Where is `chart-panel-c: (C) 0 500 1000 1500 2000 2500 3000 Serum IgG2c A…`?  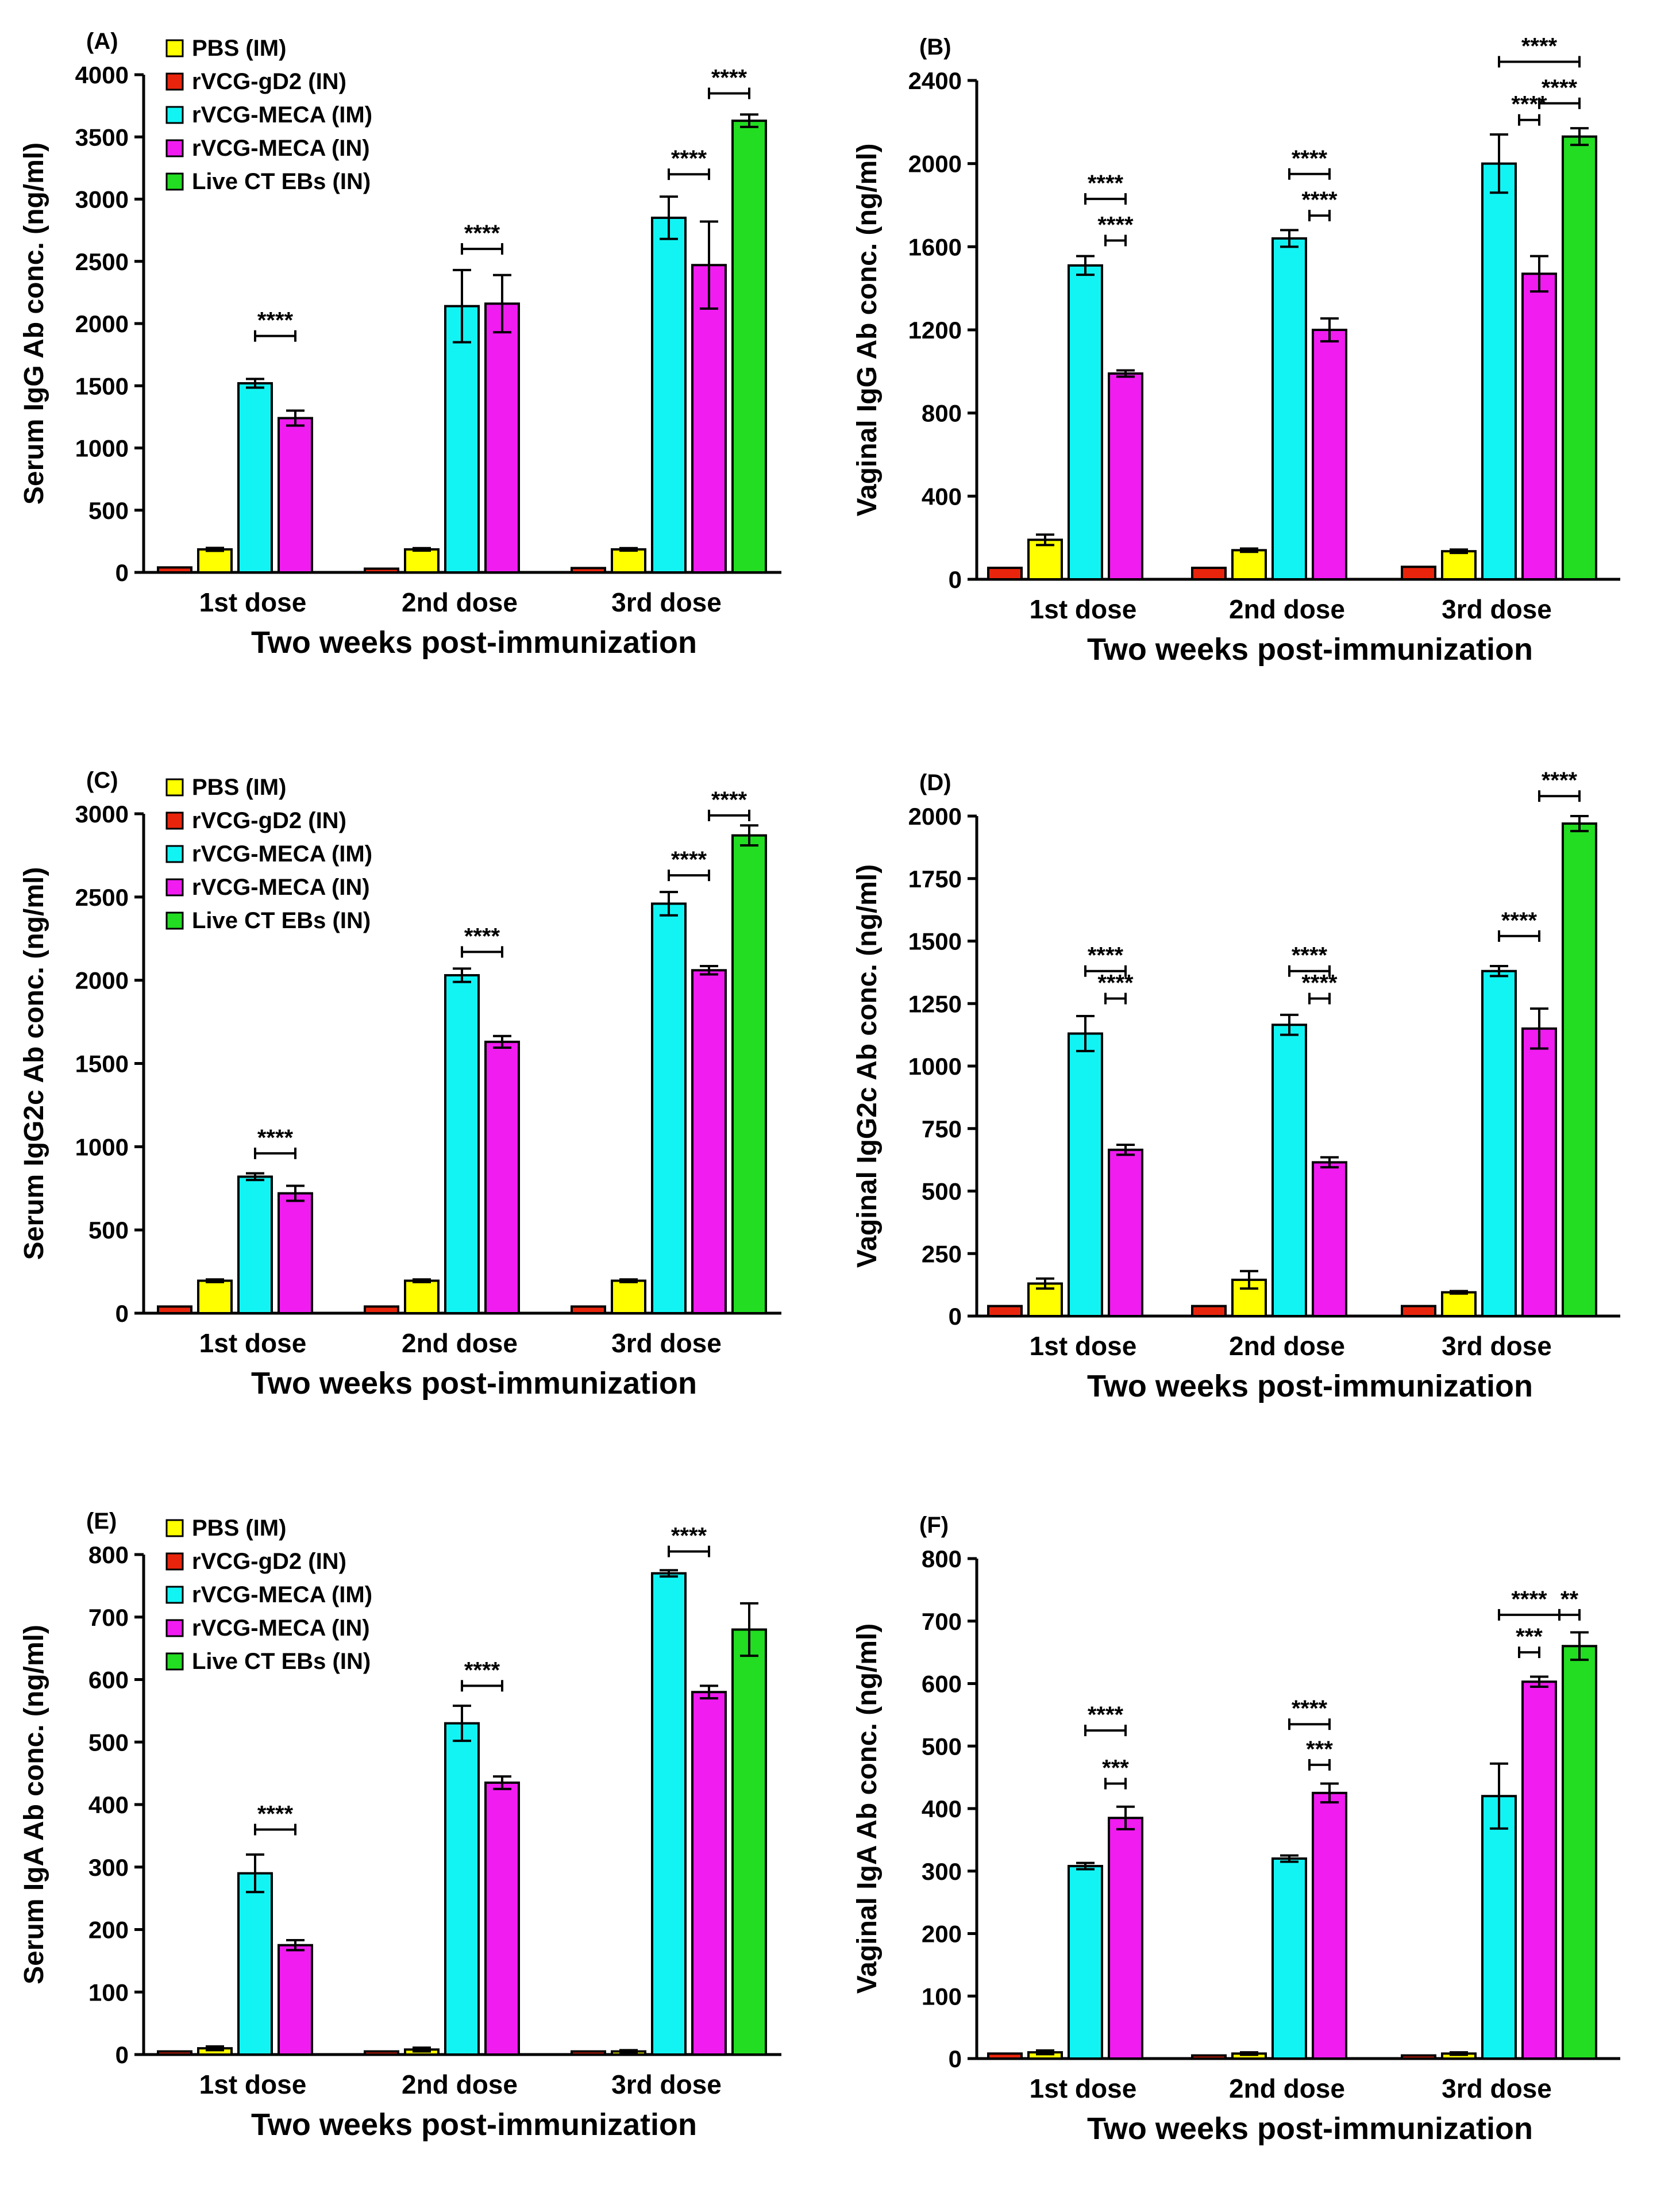
chart-panel-c: (C) 0 500 1000 1500 2000 2500 3000 Serum IgG2c A… is located at coordinates (400, 1084).